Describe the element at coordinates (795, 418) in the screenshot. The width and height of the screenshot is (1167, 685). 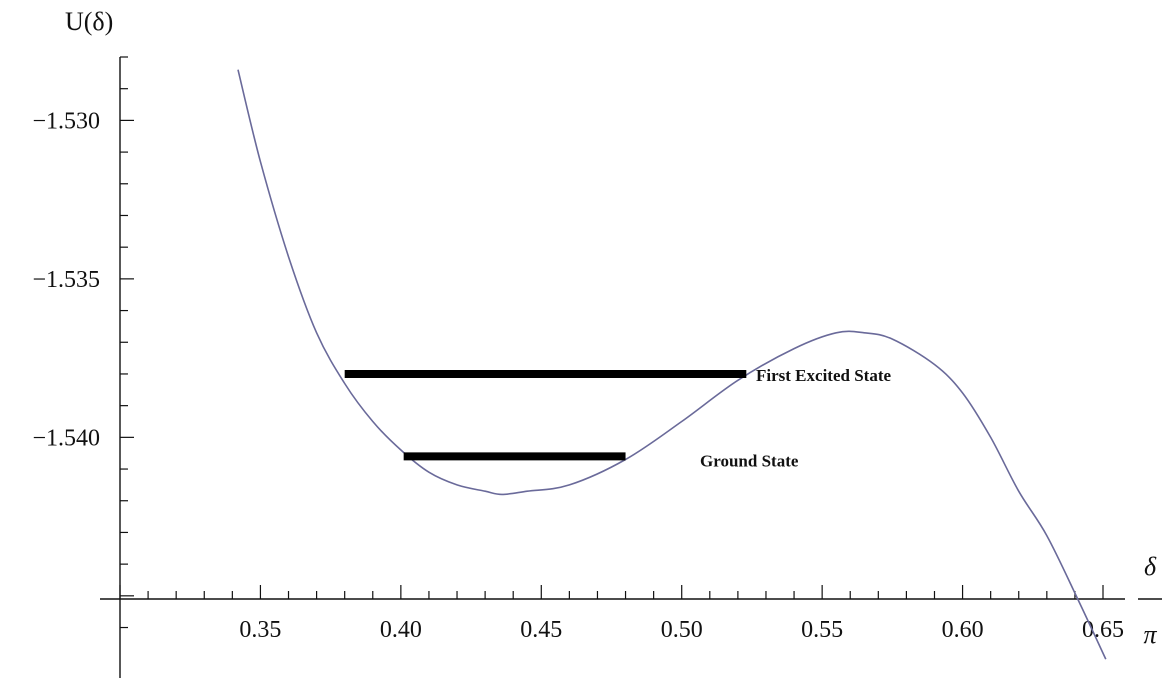
I see `energy-level-labels: First Excited State Ground State` at that location.